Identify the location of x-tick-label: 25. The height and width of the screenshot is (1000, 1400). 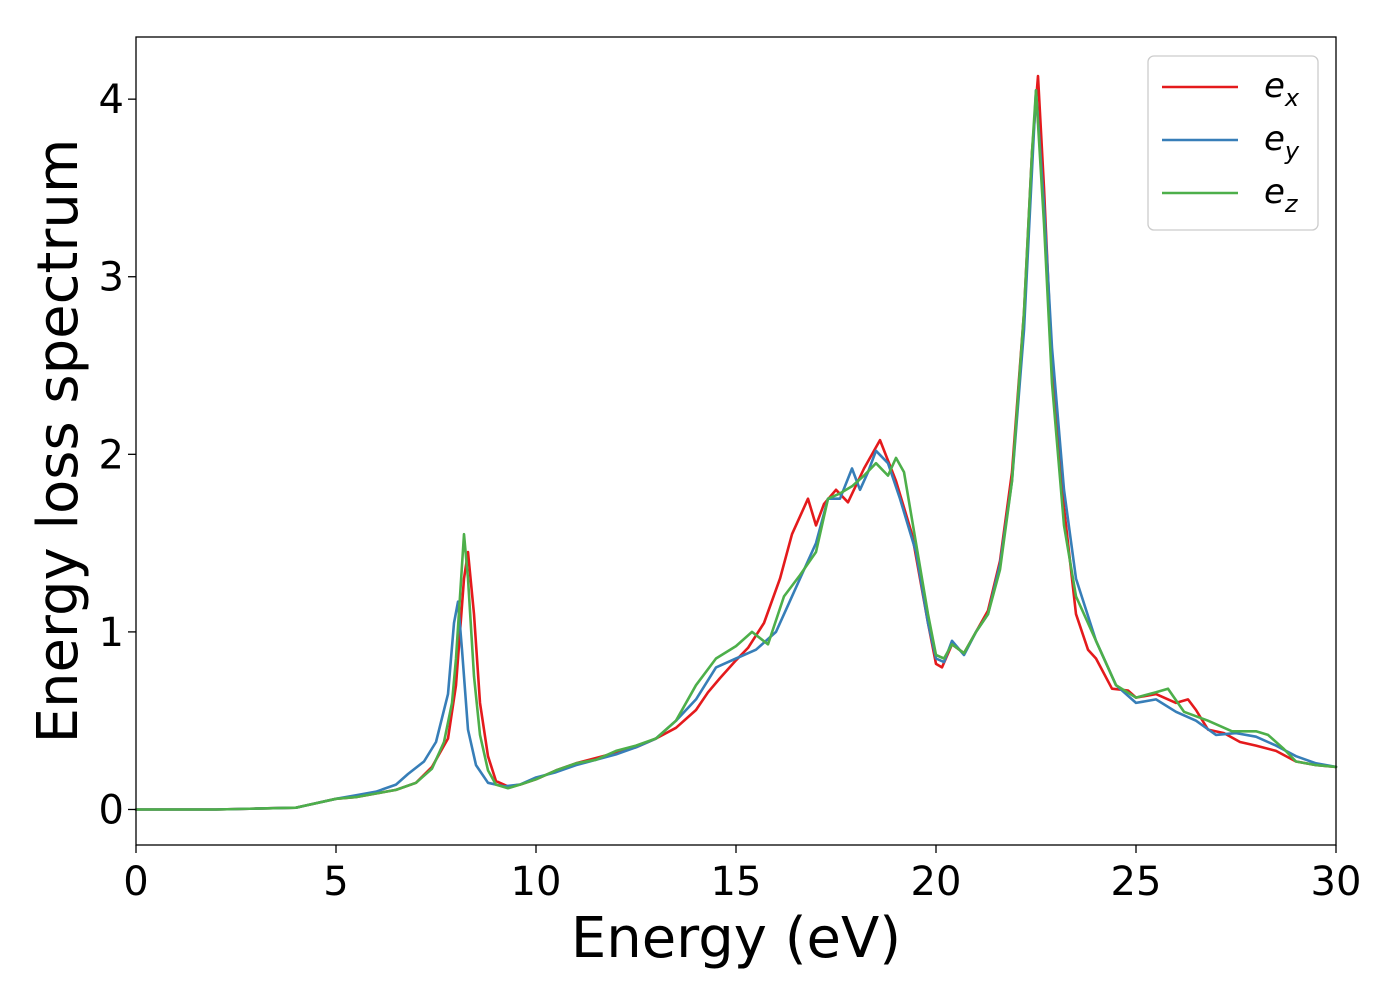
(1136, 882).